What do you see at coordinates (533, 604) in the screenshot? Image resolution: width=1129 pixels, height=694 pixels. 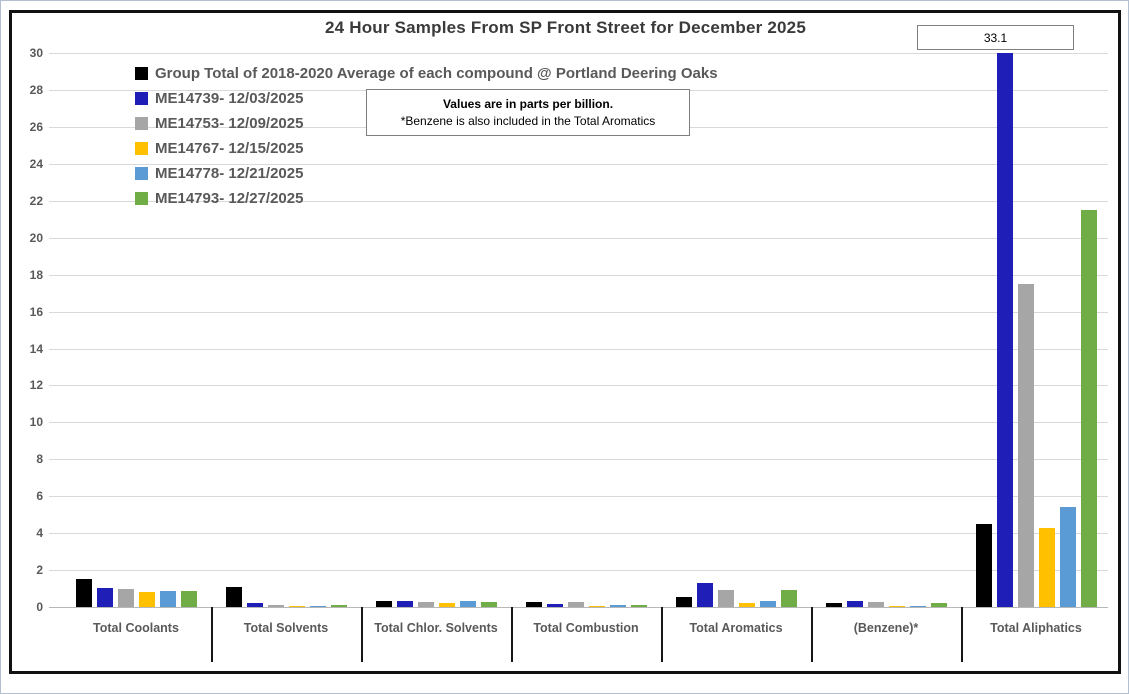 I see `bar-series1-total-combustion` at bounding box center [533, 604].